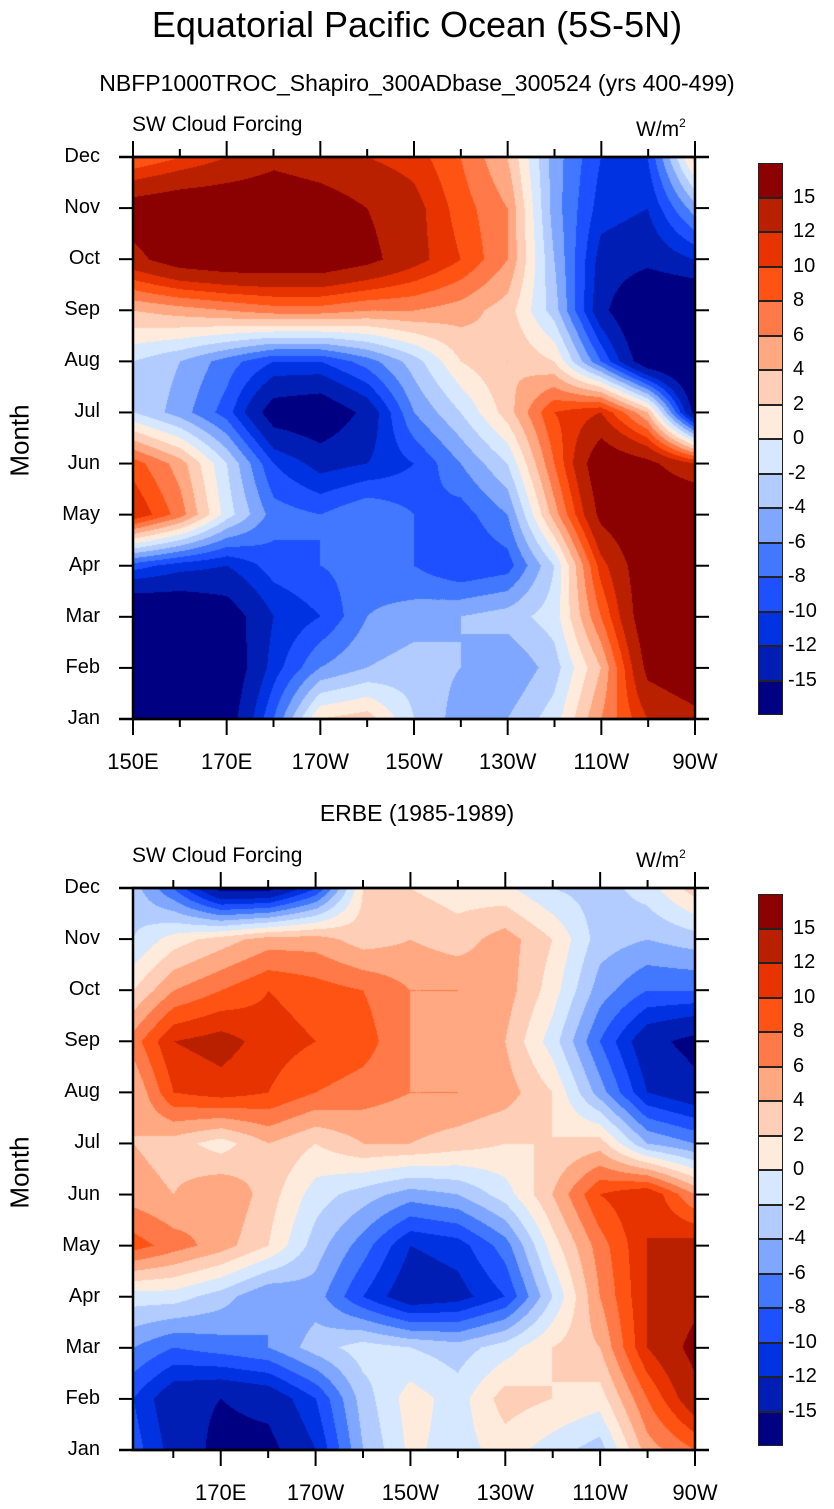 Image resolution: width=834 pixels, height=1509 pixels. What do you see at coordinates (682, 123) in the screenshot?
I see `panel1-units-sup: 2` at bounding box center [682, 123].